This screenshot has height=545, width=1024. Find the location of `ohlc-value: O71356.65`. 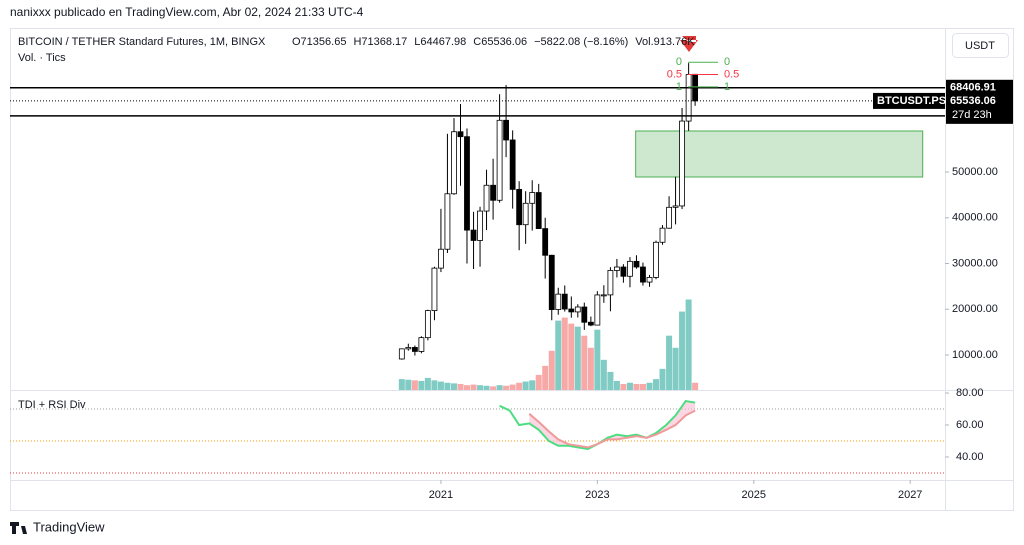

ohlc-value: O71356.65 is located at coordinates (319, 42).